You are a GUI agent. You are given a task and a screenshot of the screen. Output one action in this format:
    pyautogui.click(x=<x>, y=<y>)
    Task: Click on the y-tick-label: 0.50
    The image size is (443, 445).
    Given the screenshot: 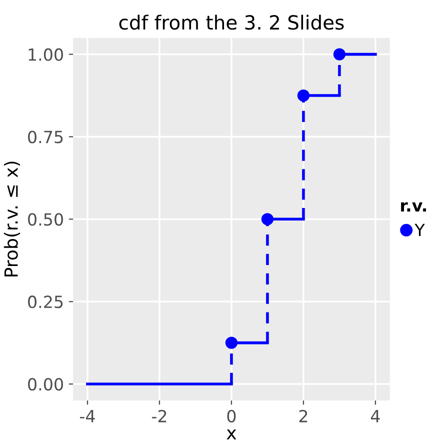 What is the action you would take?
    pyautogui.click(x=45, y=219)
    